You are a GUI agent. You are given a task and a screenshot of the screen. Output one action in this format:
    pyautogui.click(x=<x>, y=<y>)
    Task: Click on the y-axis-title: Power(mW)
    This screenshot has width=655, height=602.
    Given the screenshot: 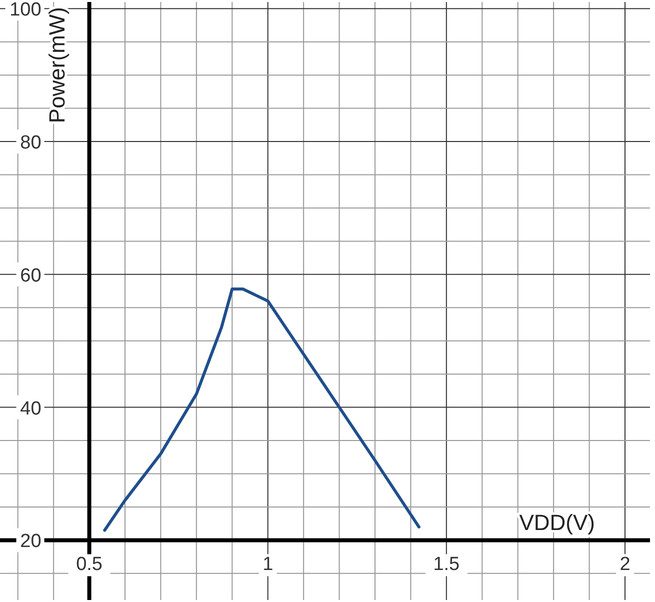 What is the action you would take?
    pyautogui.click(x=57, y=65)
    